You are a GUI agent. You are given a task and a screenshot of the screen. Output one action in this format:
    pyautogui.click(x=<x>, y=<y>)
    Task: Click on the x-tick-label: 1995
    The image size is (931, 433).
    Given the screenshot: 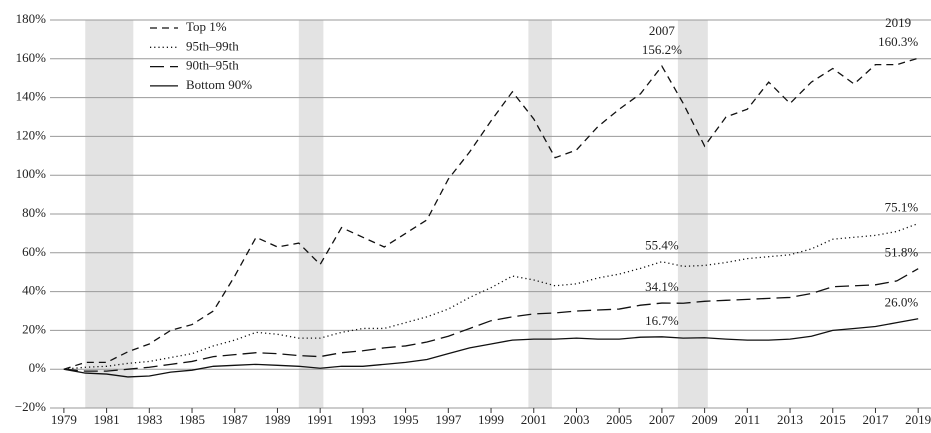 What is the action you would take?
    pyautogui.click(x=406, y=419)
    